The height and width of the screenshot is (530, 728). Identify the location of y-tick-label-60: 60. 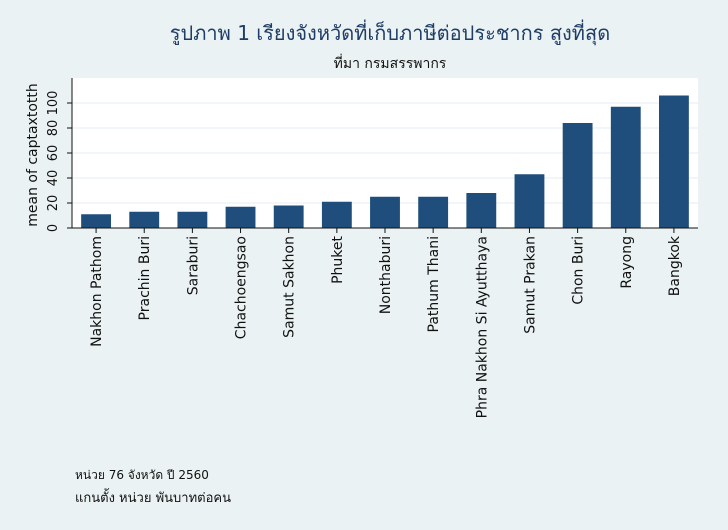
(53, 153).